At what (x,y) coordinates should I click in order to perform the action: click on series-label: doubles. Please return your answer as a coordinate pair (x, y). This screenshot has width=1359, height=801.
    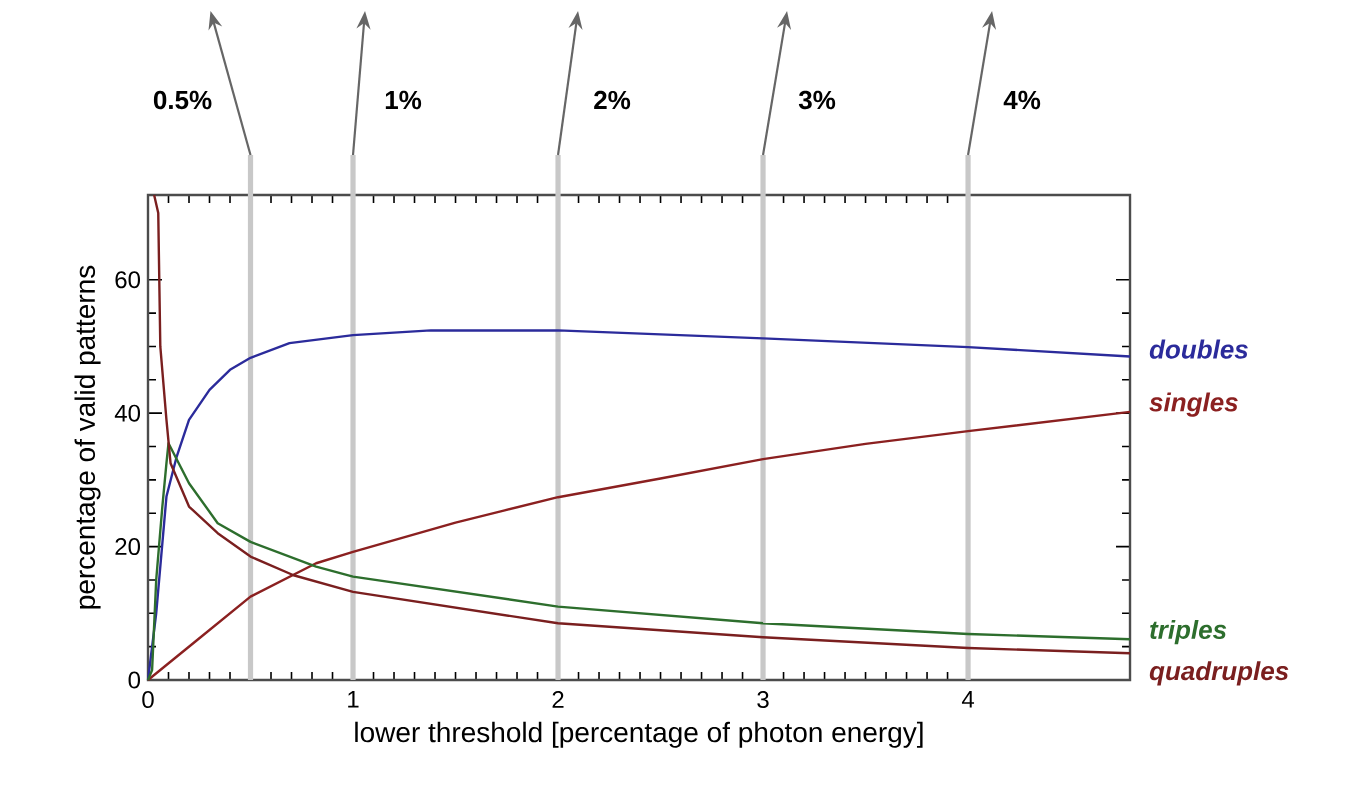
    Looking at the image, I should click on (1198, 349).